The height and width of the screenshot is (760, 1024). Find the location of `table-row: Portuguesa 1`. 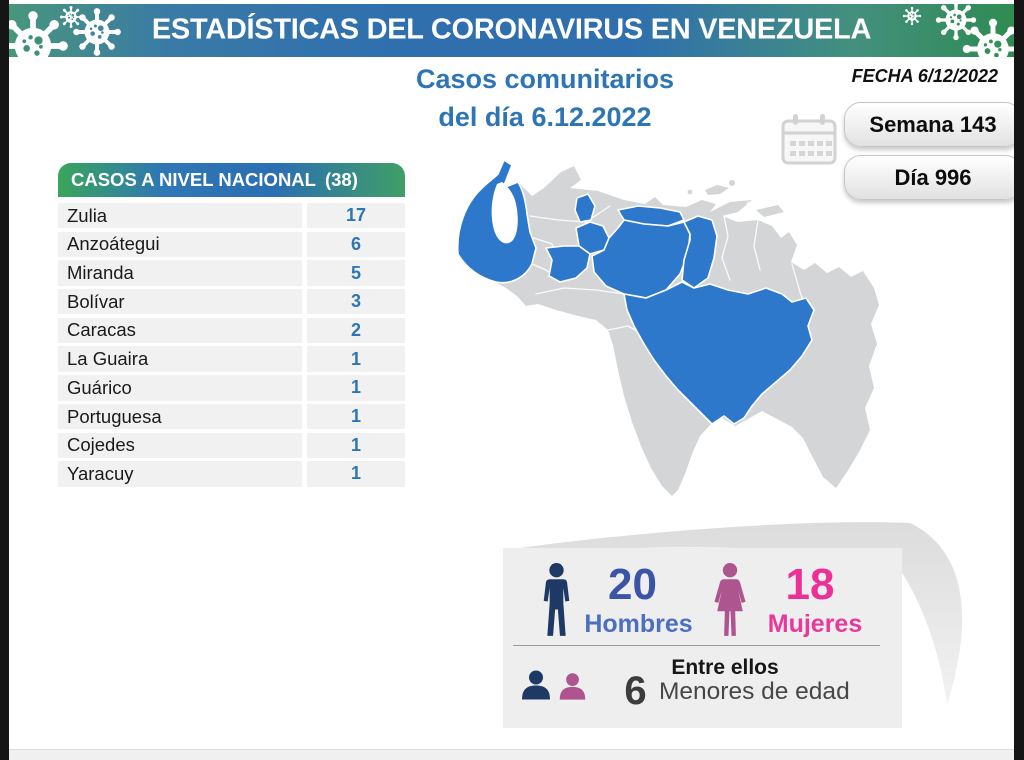

table-row: Portuguesa 1 is located at coordinates (231, 416).